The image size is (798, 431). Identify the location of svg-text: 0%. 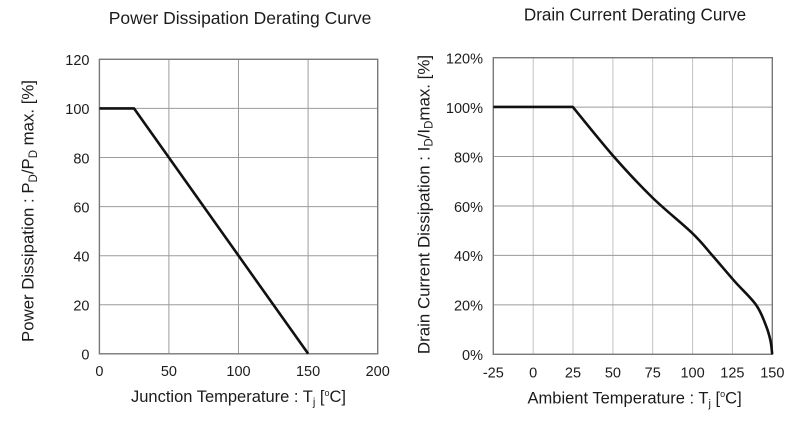
(472, 356).